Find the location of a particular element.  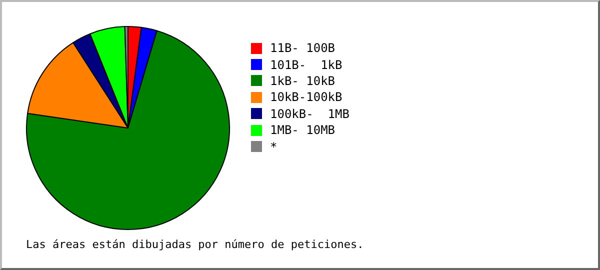

legend-label: 101B- 1kB is located at coordinates (306, 65).